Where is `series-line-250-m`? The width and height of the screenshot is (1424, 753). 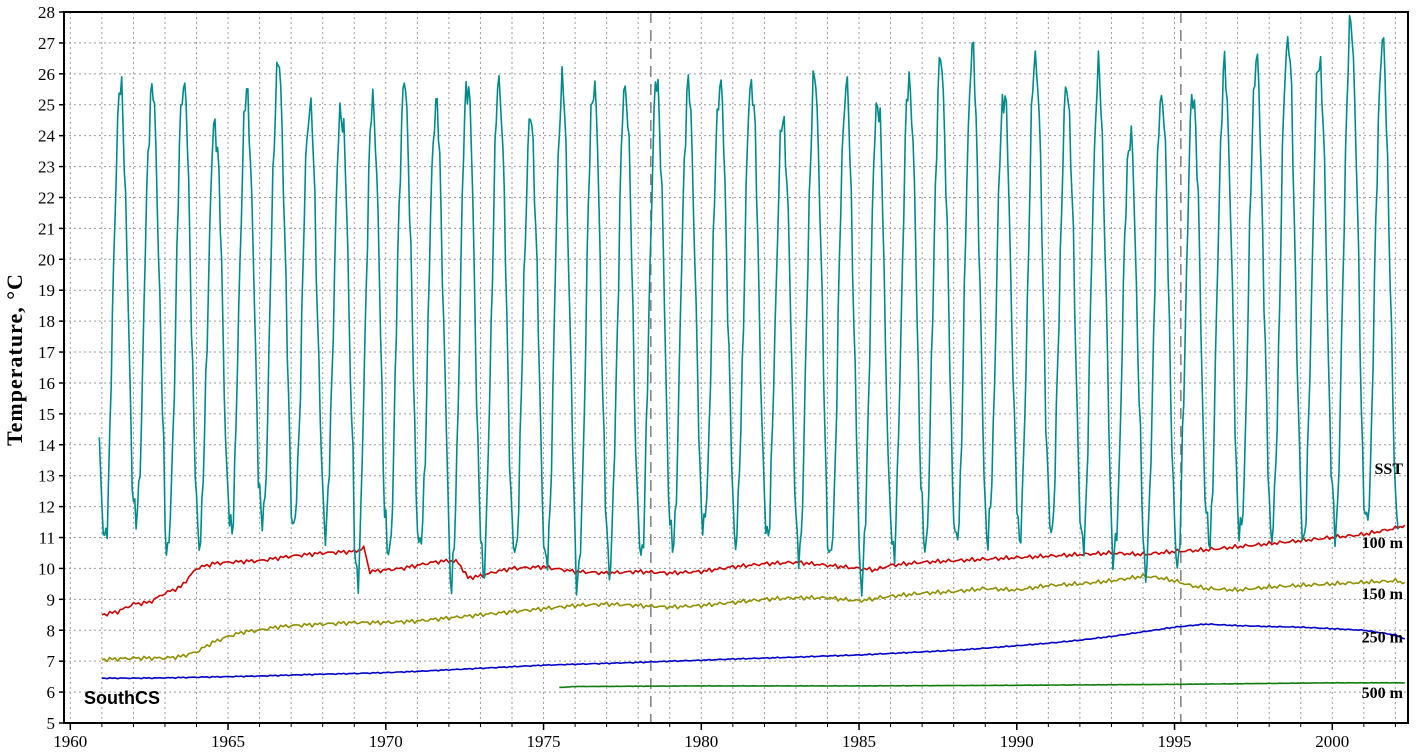
series-line-250-m is located at coordinates (753, 651).